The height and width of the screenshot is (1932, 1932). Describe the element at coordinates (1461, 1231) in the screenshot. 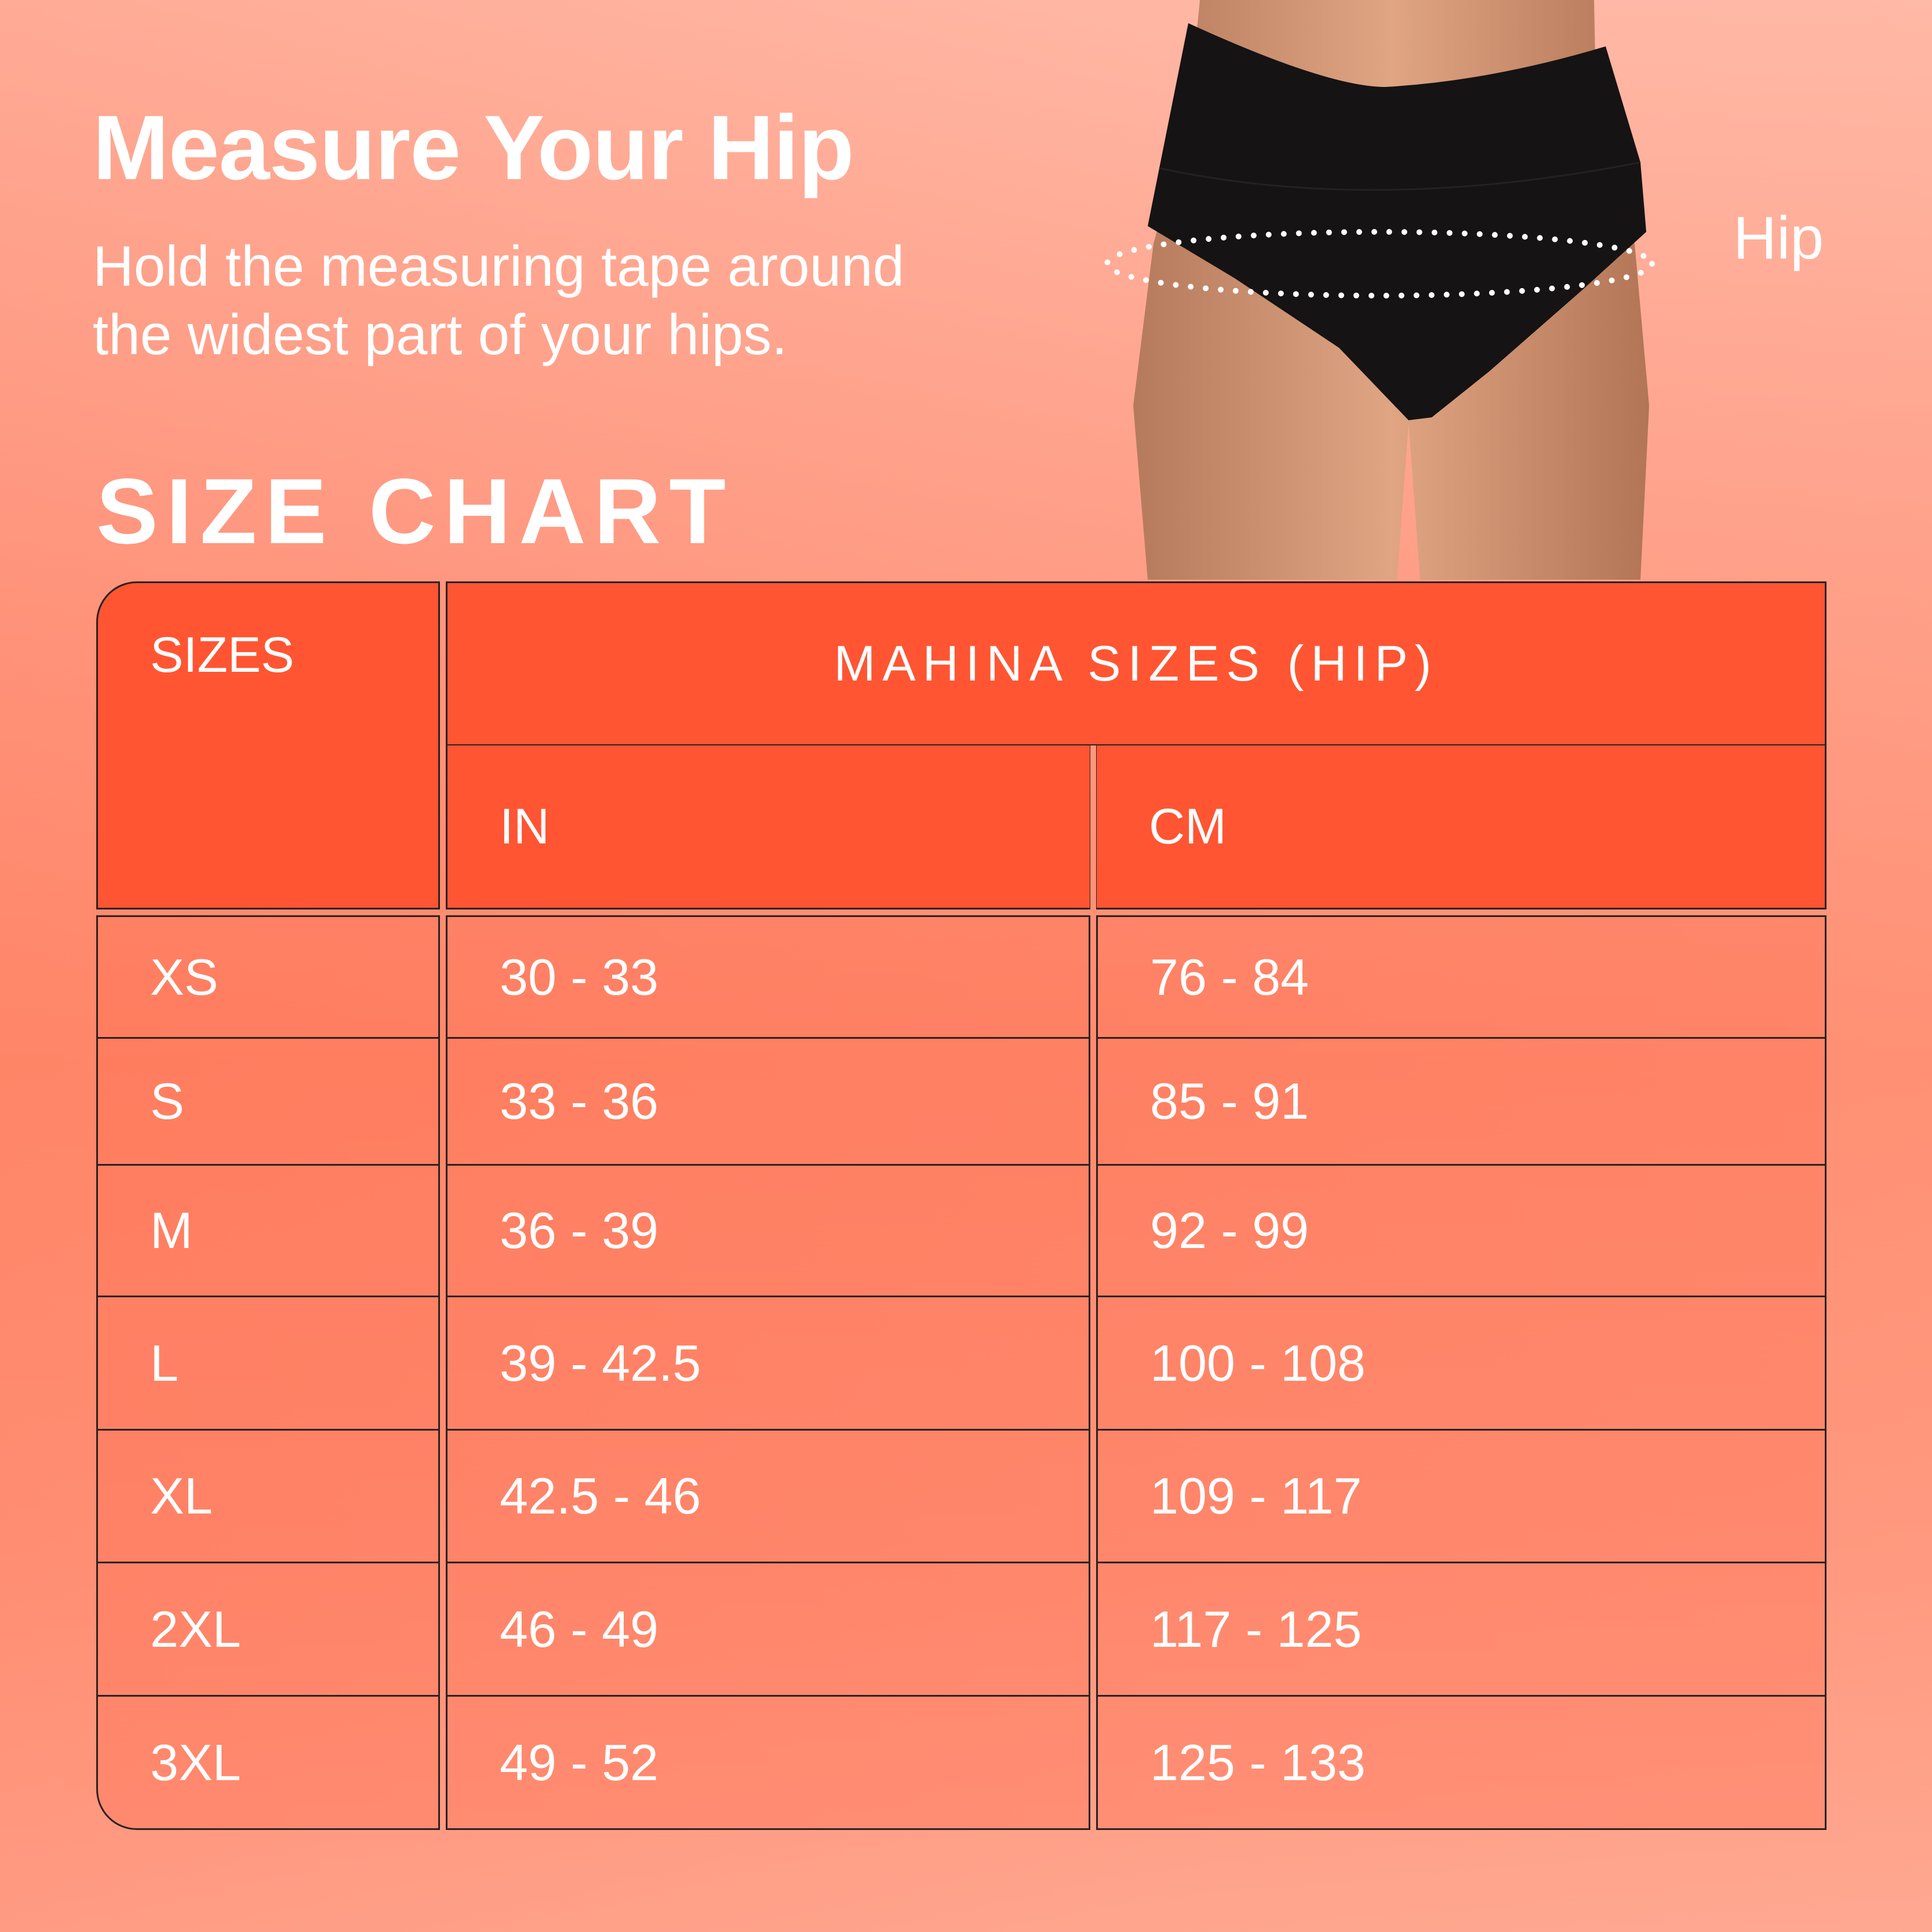

I see `cell-cm: 92 - 99` at that location.